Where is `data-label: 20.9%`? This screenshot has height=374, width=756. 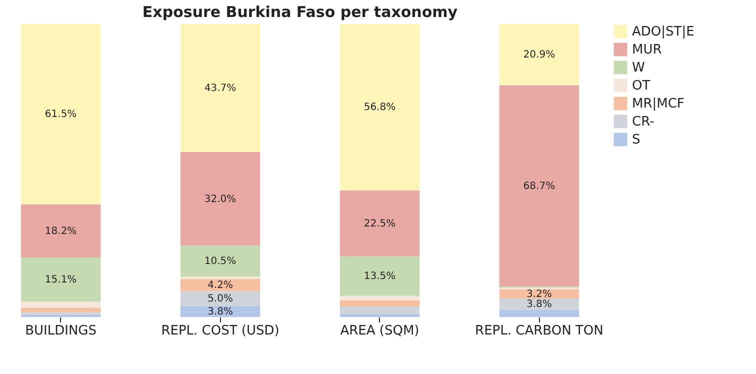
data-label: 20.9% is located at coordinates (539, 55).